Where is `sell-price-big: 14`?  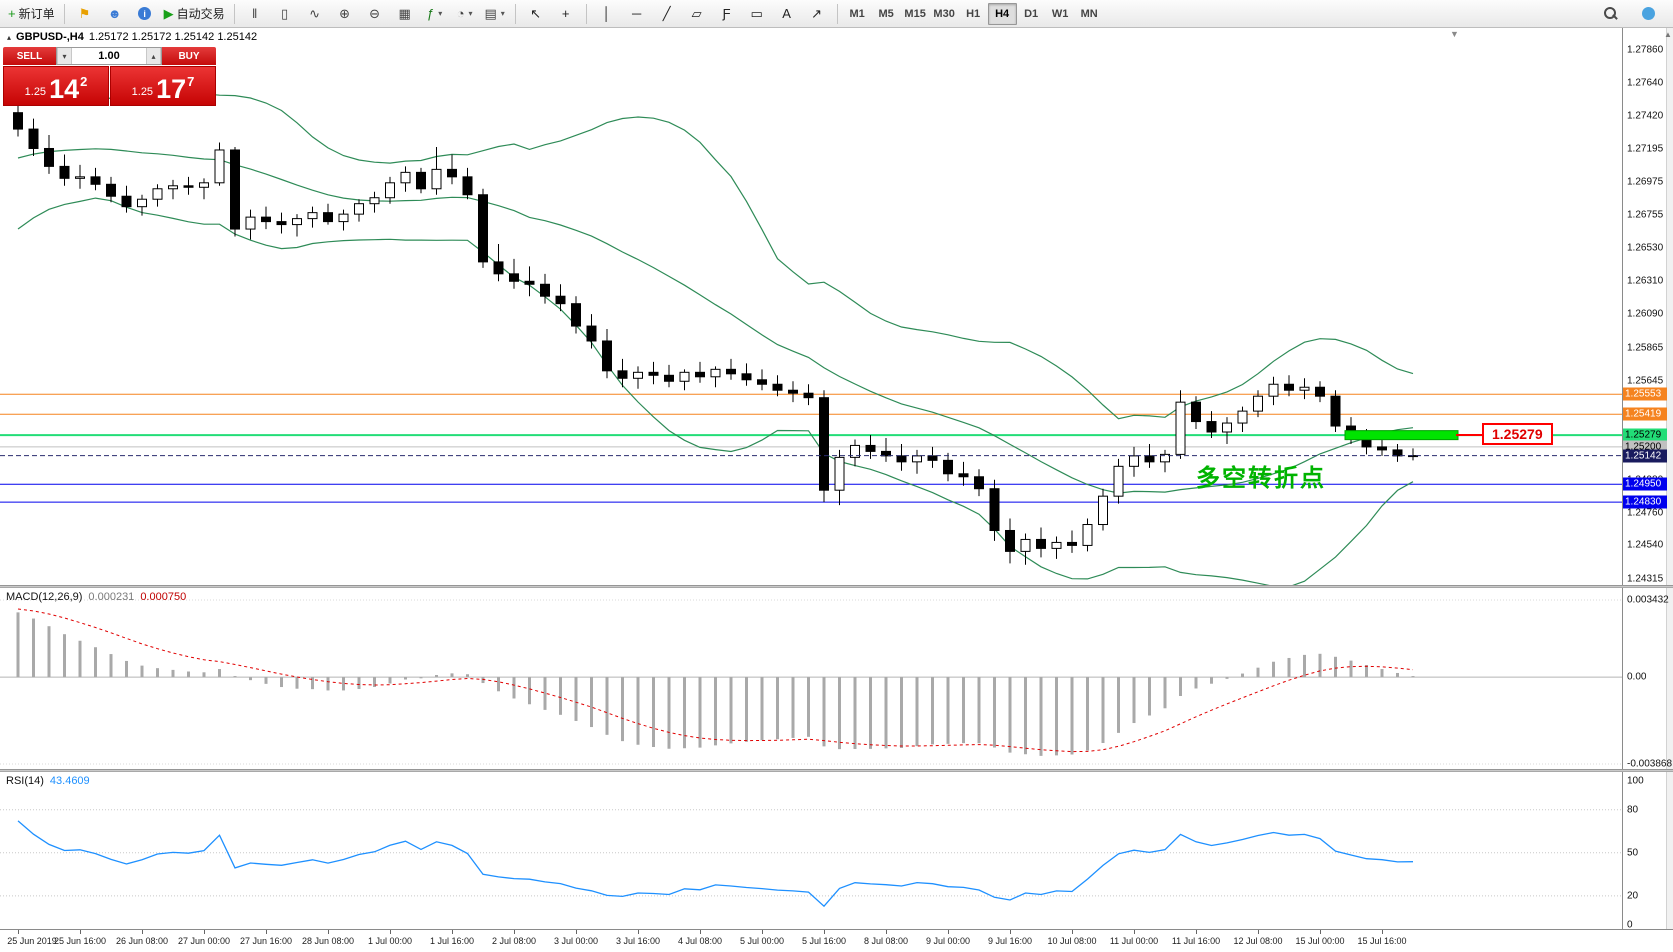 sell-price-big: 14 is located at coordinates (64, 88).